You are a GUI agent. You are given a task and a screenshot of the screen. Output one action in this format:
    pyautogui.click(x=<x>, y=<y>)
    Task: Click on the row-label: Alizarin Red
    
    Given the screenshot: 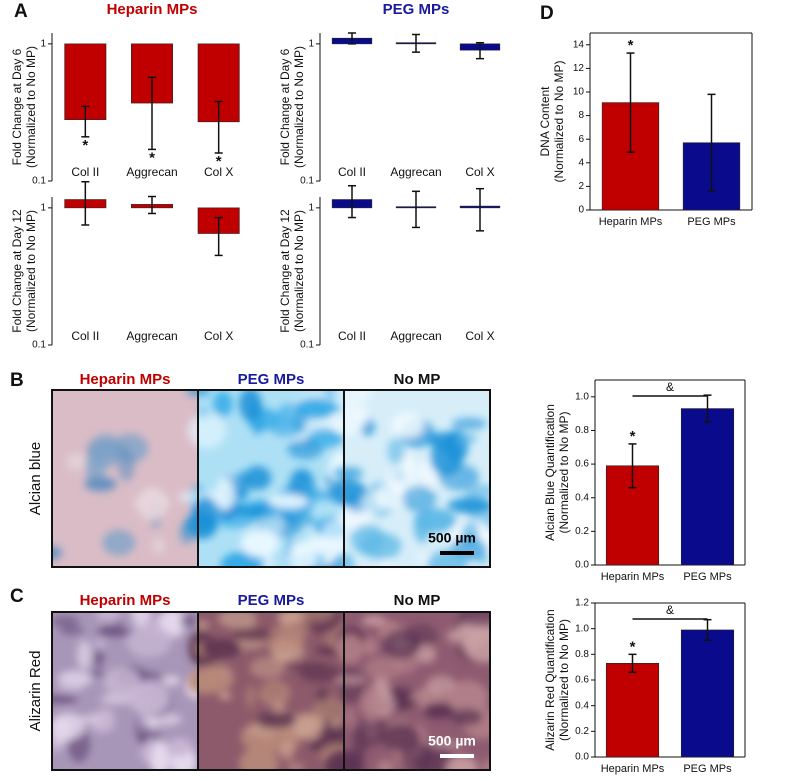 What is the action you would take?
    pyautogui.click(x=35, y=691)
    